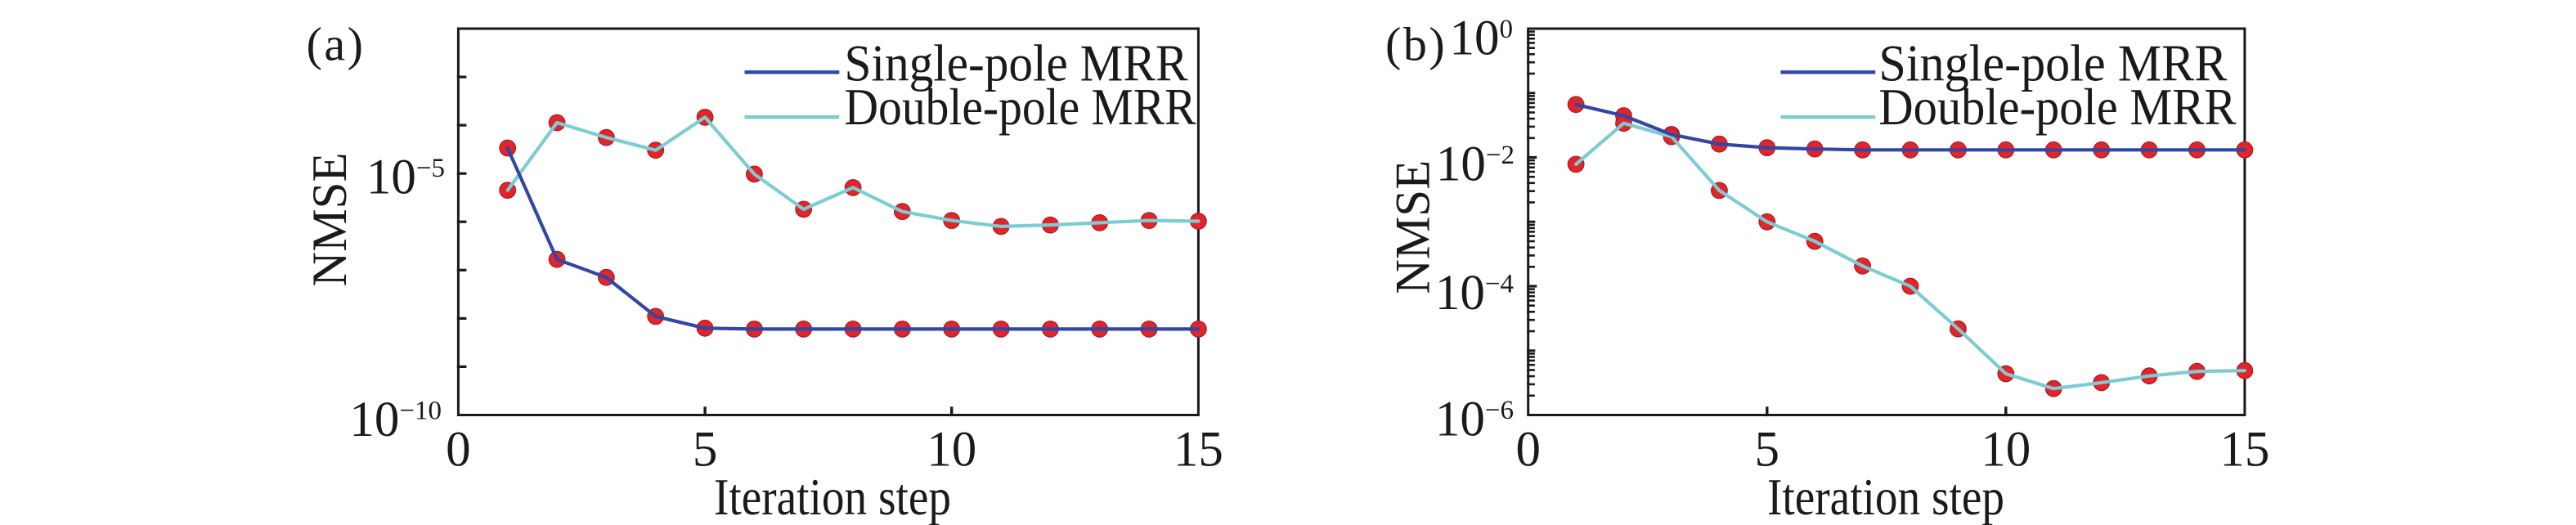 The image size is (2576, 525). What do you see at coordinates (405, 177) in the screenshot?
I see `svg-text: 10⁻⁵` at bounding box center [405, 177].